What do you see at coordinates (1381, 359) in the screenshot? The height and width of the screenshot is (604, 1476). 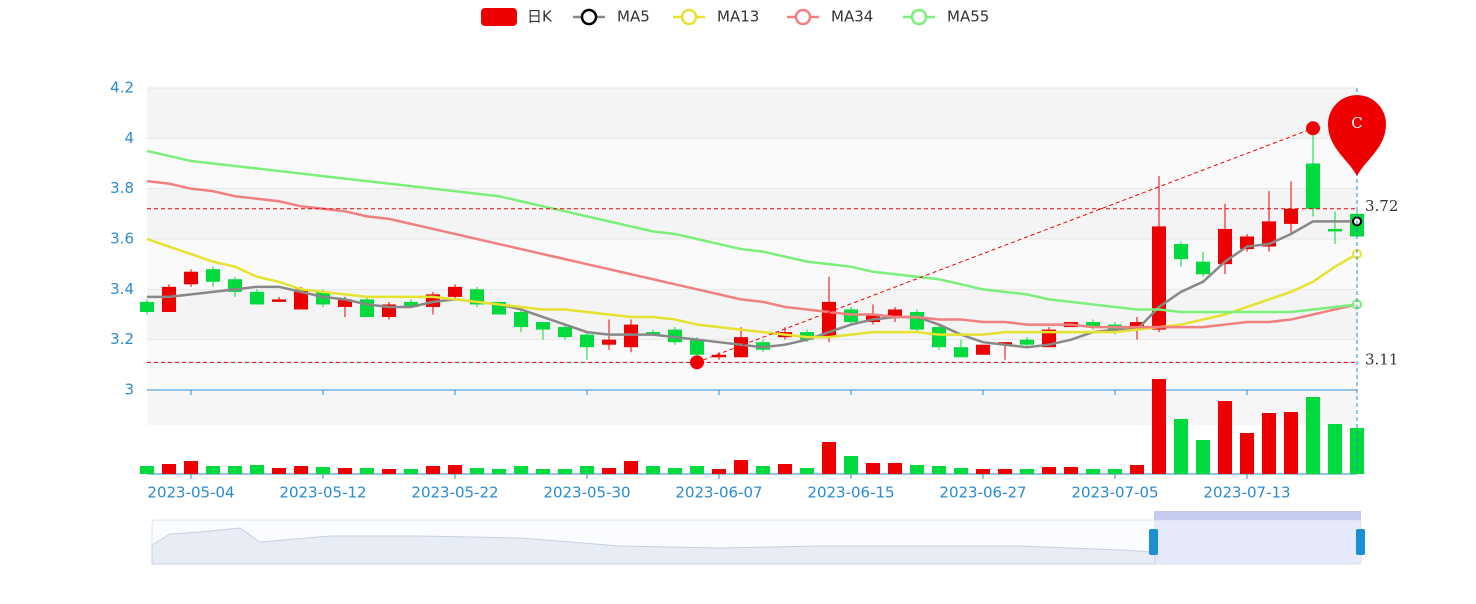 I see `mark-line-label: 3.11` at bounding box center [1381, 359].